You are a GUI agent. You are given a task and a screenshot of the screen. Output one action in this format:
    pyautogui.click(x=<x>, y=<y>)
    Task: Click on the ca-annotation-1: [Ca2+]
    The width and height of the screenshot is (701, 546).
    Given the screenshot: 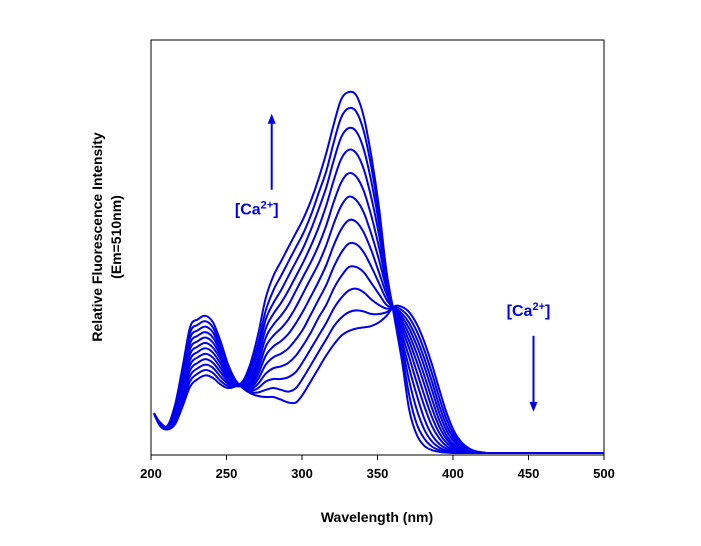 What is the action you would take?
    pyautogui.click(x=257, y=209)
    